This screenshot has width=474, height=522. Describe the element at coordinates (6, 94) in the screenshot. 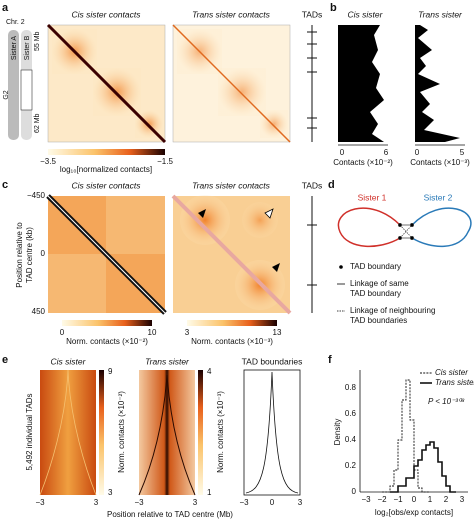

I see `phase-label: G2` at that location.